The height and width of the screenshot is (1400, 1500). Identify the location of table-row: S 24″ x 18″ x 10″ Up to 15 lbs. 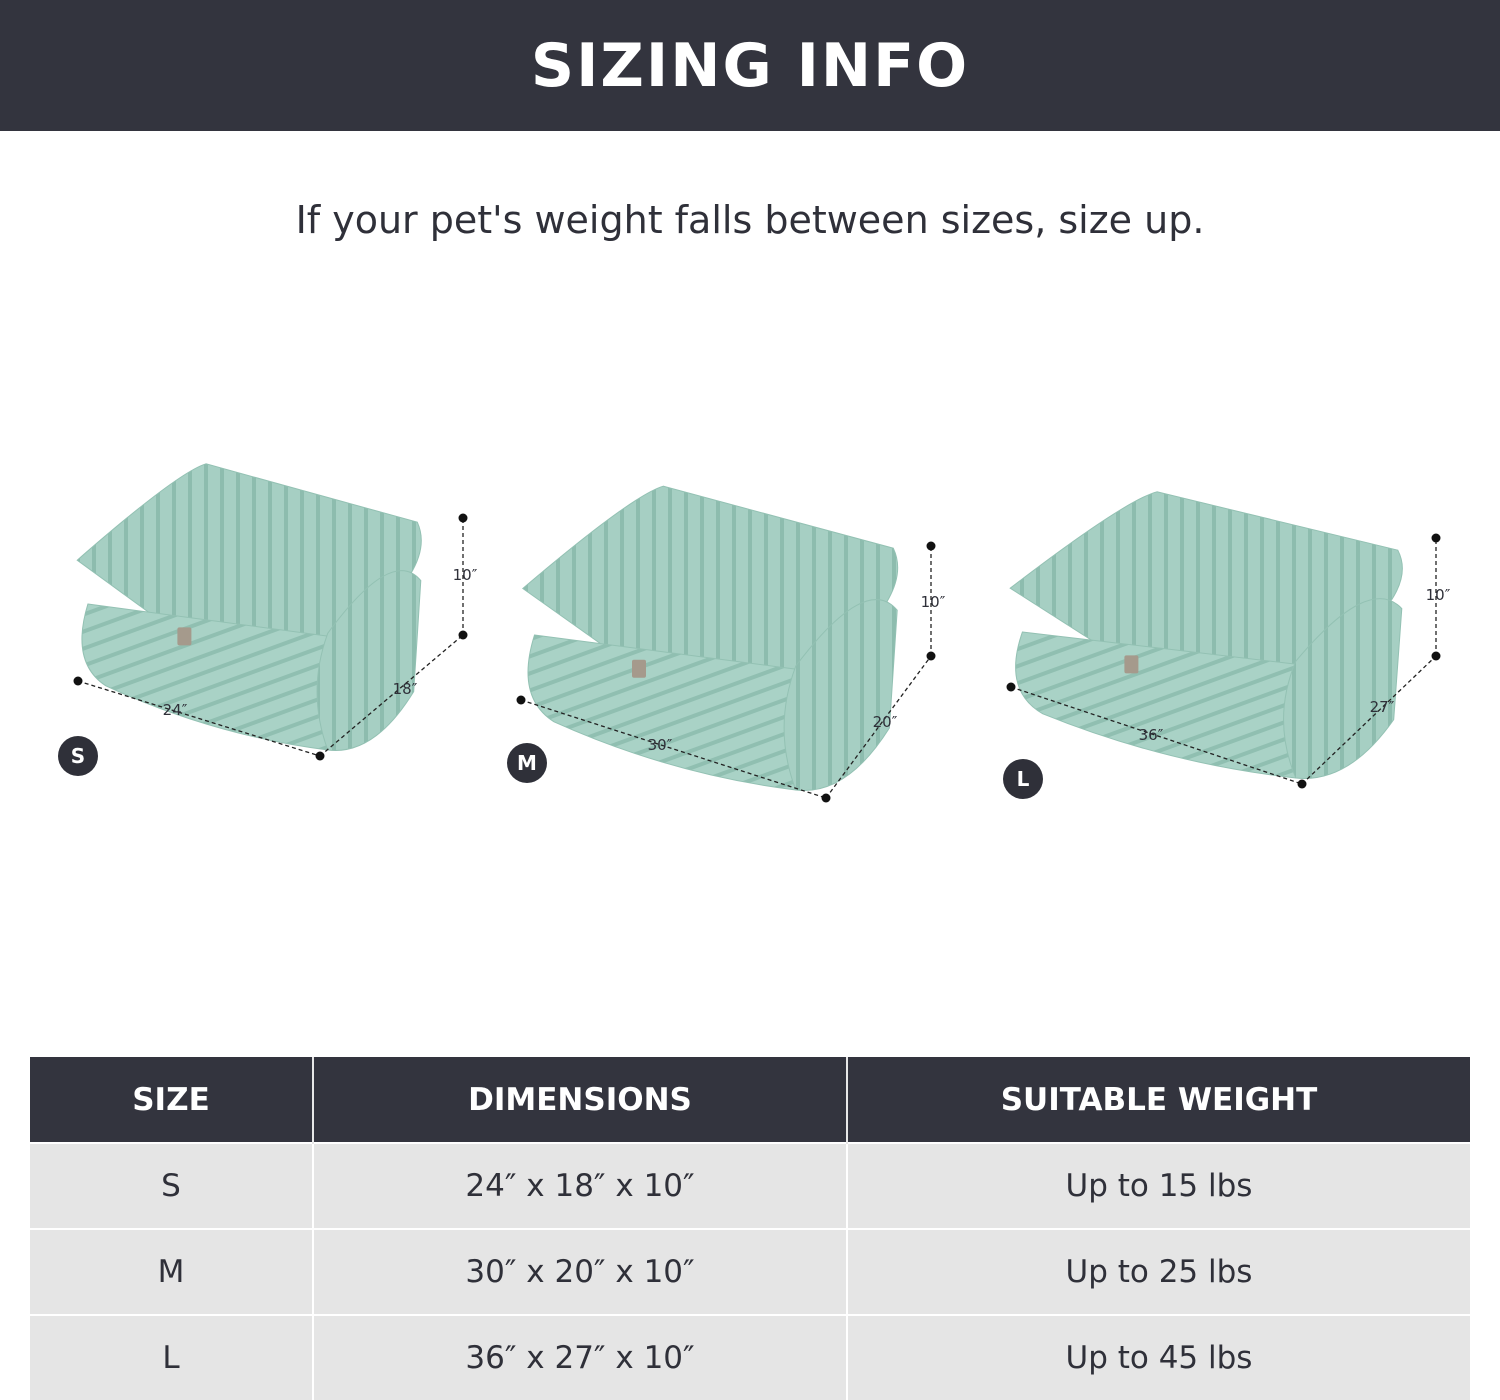
(750, 1185).